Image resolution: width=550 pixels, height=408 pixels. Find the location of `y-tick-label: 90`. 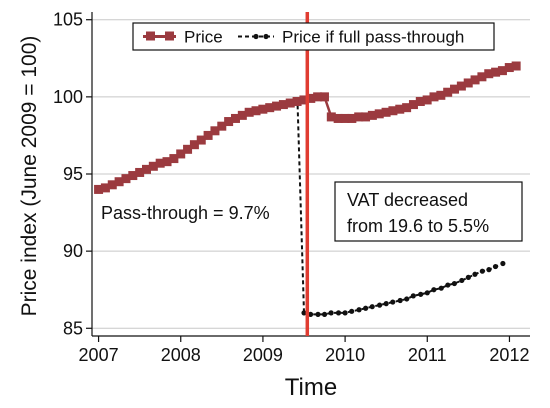

y-tick-label: 90 is located at coordinates (73, 251).